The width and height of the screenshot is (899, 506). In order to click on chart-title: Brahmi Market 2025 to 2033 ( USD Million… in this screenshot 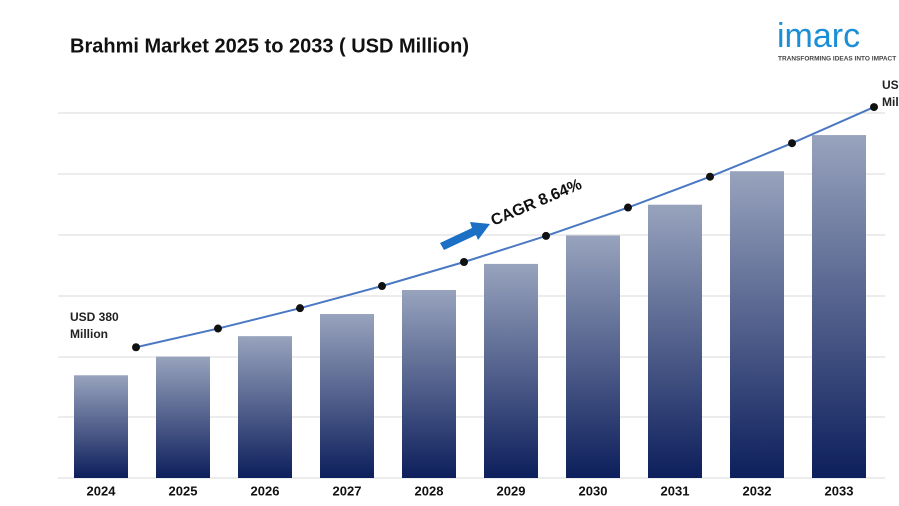, I will do `click(269, 46)`.